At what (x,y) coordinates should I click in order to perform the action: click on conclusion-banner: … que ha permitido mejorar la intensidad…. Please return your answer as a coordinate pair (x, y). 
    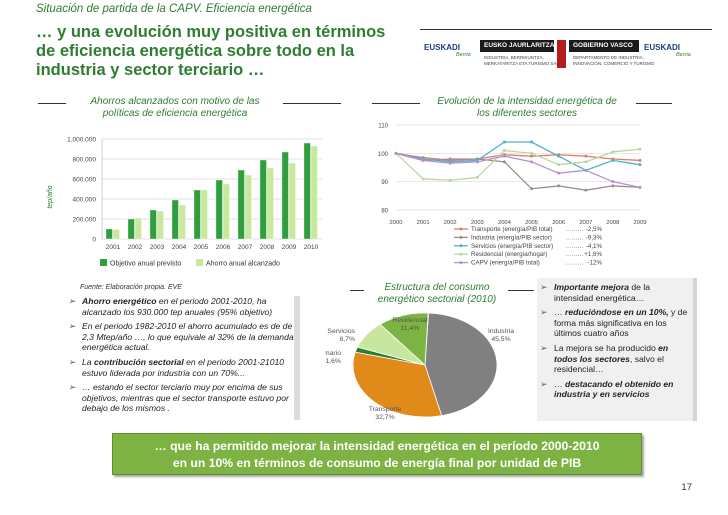
    Looking at the image, I should click on (377, 454).